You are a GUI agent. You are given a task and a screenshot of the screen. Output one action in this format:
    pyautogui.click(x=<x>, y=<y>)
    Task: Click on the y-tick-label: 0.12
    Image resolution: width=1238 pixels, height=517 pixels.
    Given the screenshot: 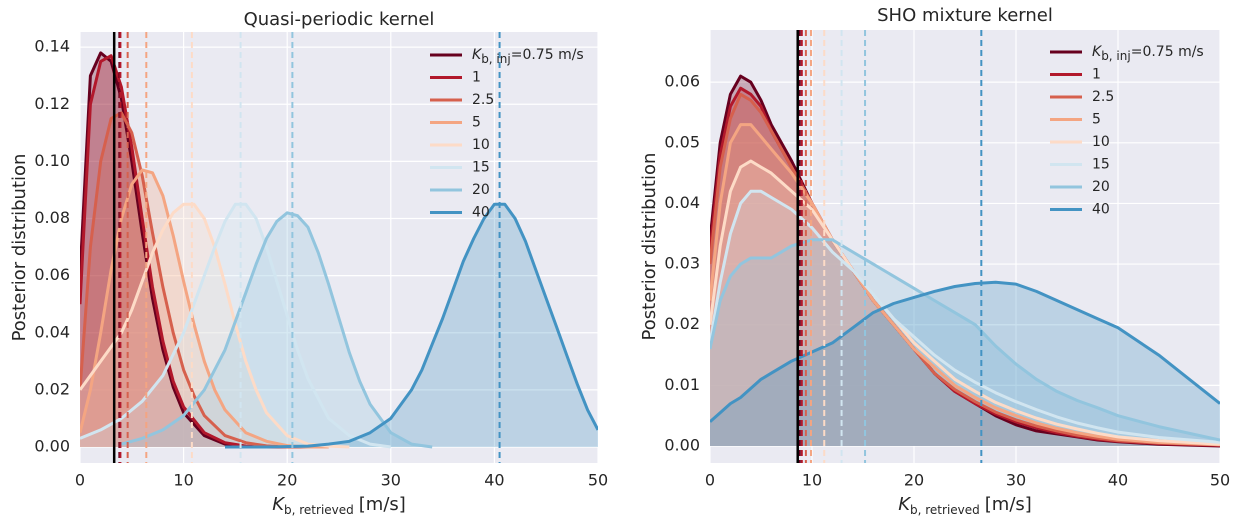 What is the action you would take?
    pyautogui.click(x=52, y=103)
    